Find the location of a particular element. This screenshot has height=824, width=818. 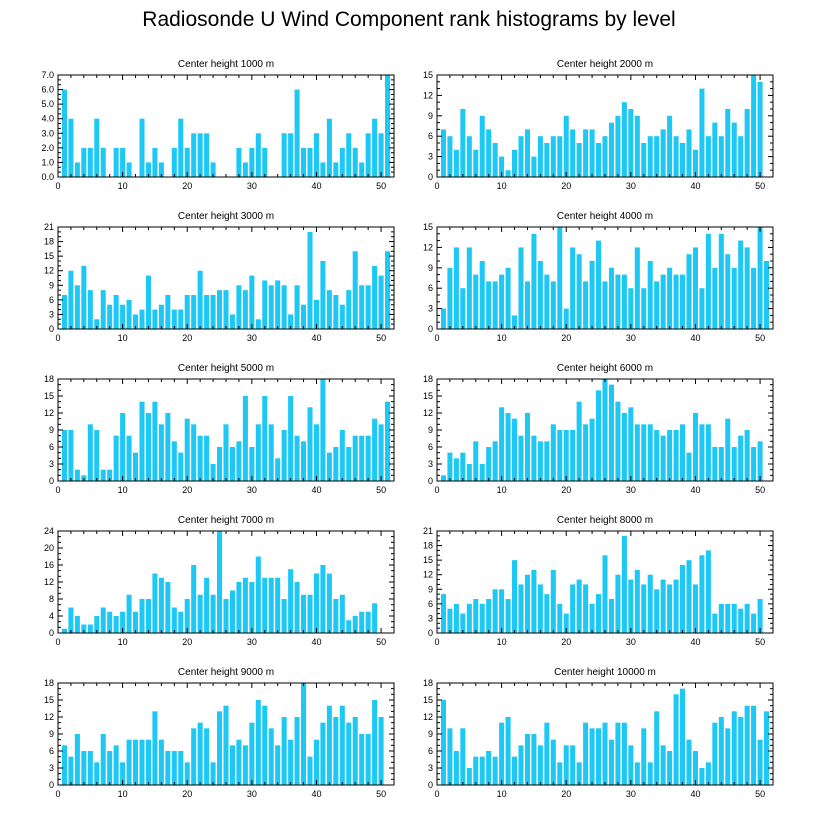

histogram-panel: 0 10 20 30 40 50 0 3 6 9 12 15 18 is located at coordinates (598, 434).